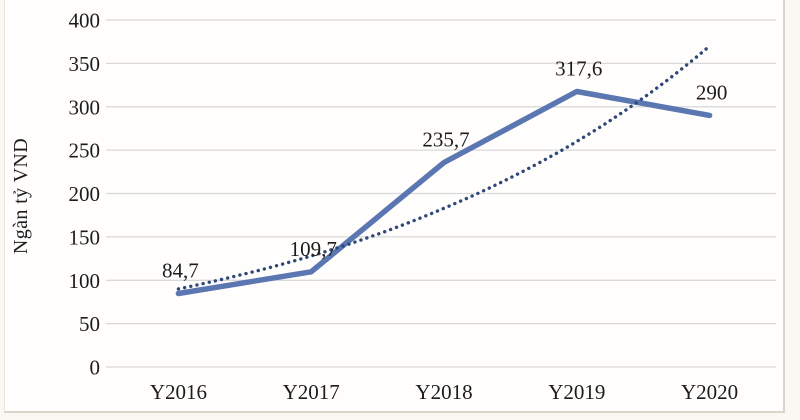 The width and height of the screenshot is (800, 420). Describe the element at coordinates (445, 140) in the screenshot. I see `data-label: 235,7` at that location.